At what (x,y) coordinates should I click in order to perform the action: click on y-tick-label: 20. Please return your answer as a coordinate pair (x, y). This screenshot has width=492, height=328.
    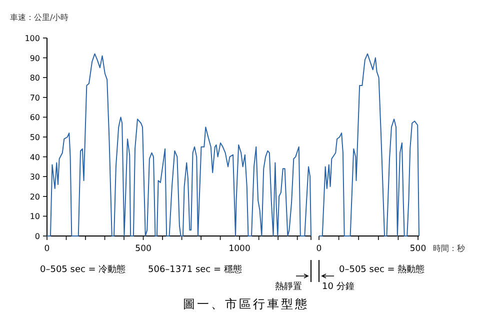
    Looking at the image, I should click on (35, 197).